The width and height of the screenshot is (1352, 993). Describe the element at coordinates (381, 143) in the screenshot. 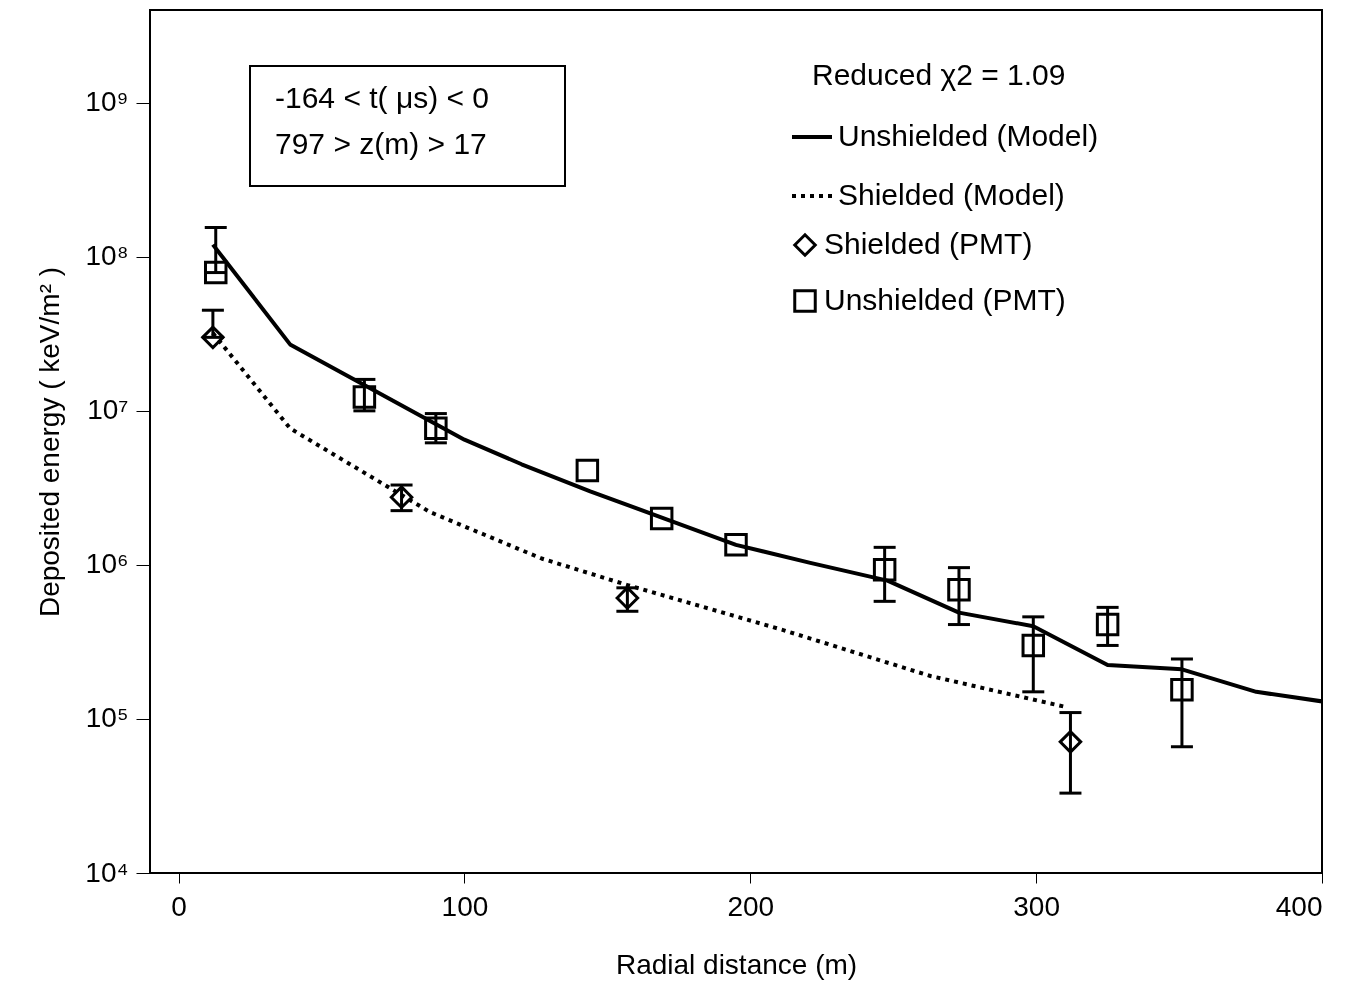

I see `annotation: 797 > z(m) > 17` at that location.